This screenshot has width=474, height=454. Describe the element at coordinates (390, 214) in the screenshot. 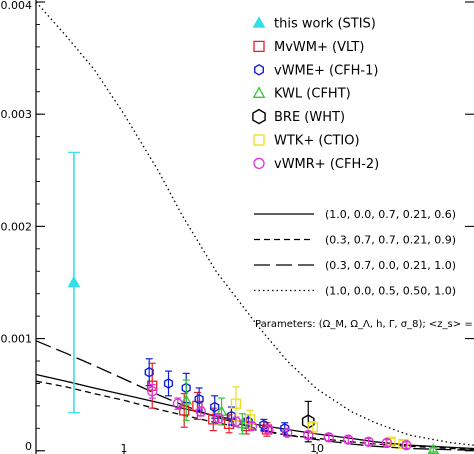

I see `legend-model-label: (1.0, 0.0, 0.7, 0.21, 0.6)` at that location.